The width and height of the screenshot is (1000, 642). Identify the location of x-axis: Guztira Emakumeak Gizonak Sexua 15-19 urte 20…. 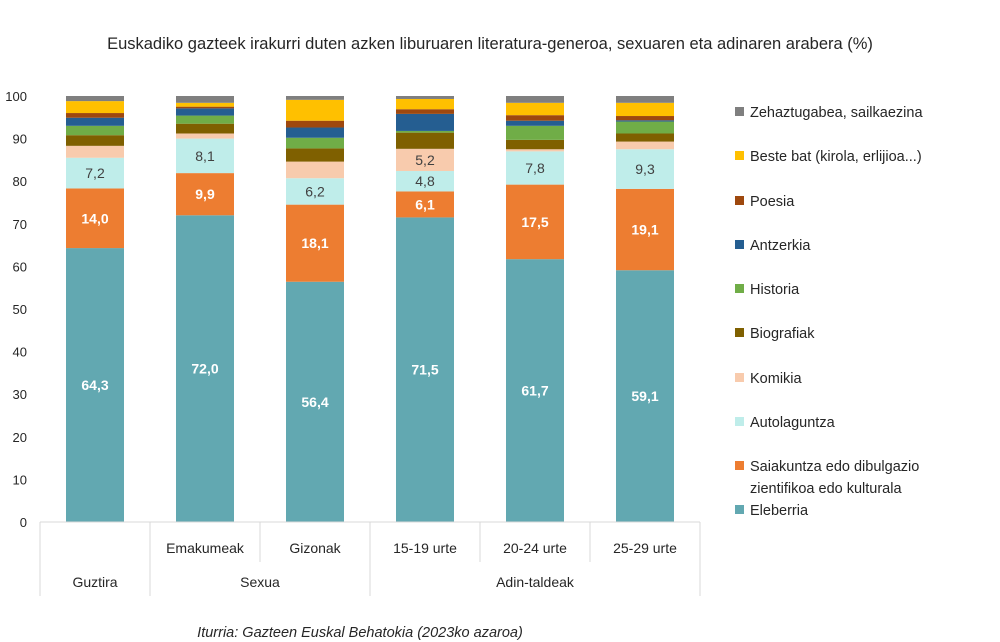
(370, 558).